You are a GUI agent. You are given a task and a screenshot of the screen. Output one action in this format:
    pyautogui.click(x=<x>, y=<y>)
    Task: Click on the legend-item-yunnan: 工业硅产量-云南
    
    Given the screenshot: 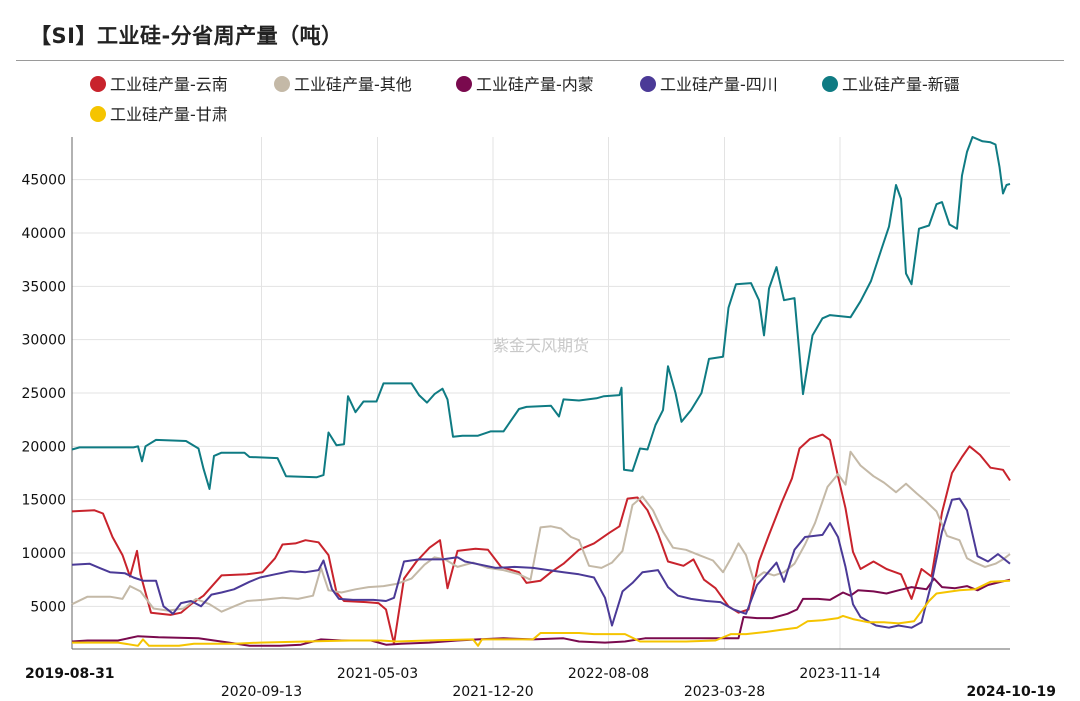 What is the action you would take?
    pyautogui.click(x=159, y=84)
    